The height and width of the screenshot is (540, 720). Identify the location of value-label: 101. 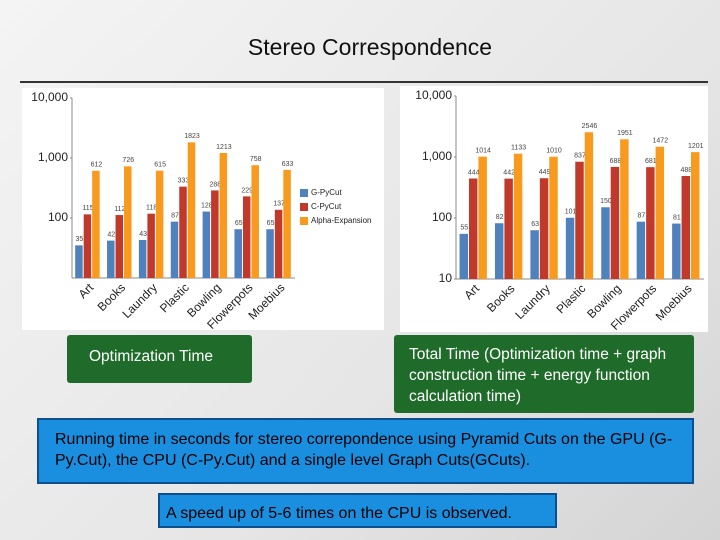
(571, 212).